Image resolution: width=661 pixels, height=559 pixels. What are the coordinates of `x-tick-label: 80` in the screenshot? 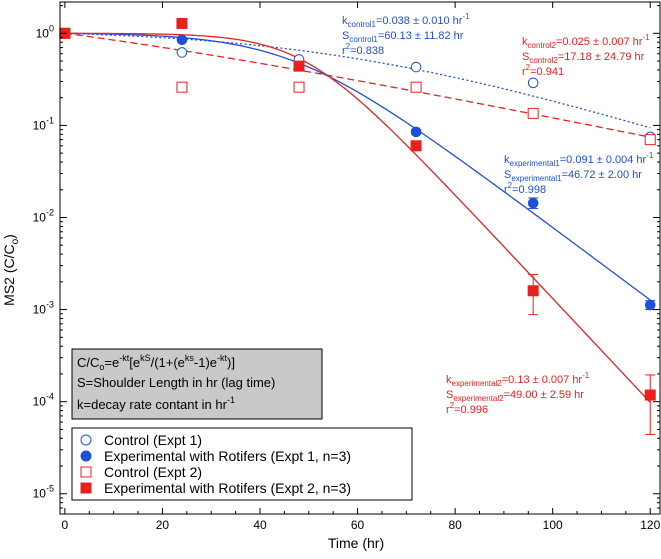 It's located at (455, 525).